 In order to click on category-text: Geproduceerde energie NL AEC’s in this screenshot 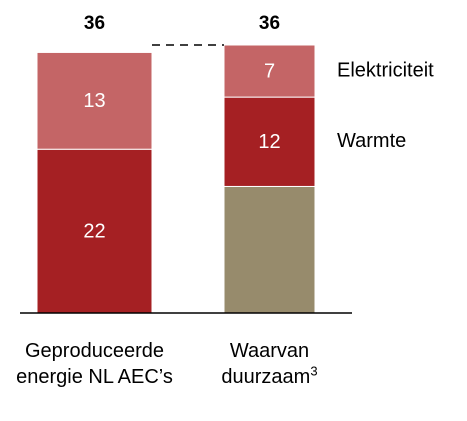, I will do `click(94, 364)`.